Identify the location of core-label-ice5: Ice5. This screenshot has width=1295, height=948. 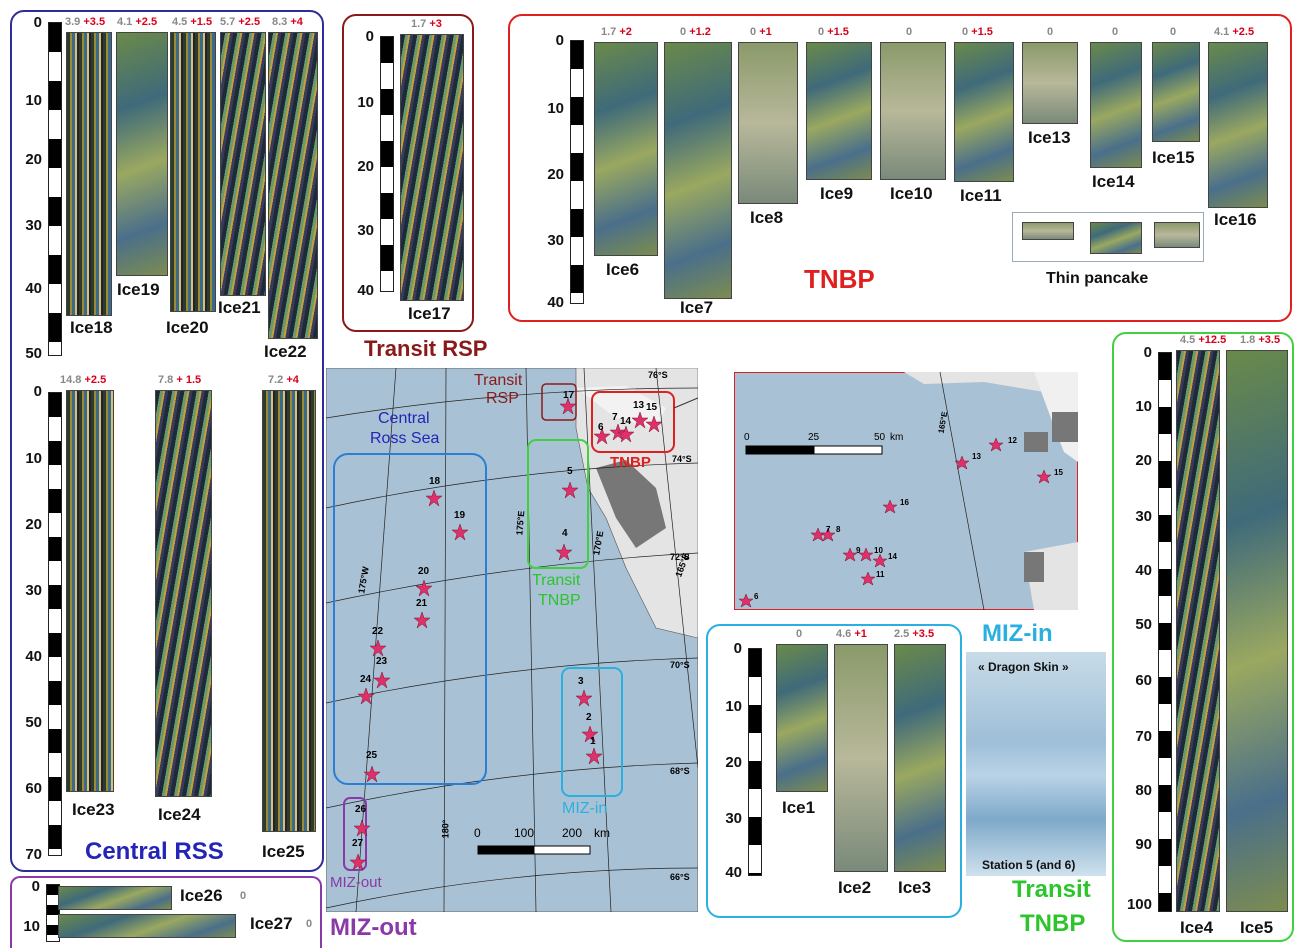
(1257, 927).